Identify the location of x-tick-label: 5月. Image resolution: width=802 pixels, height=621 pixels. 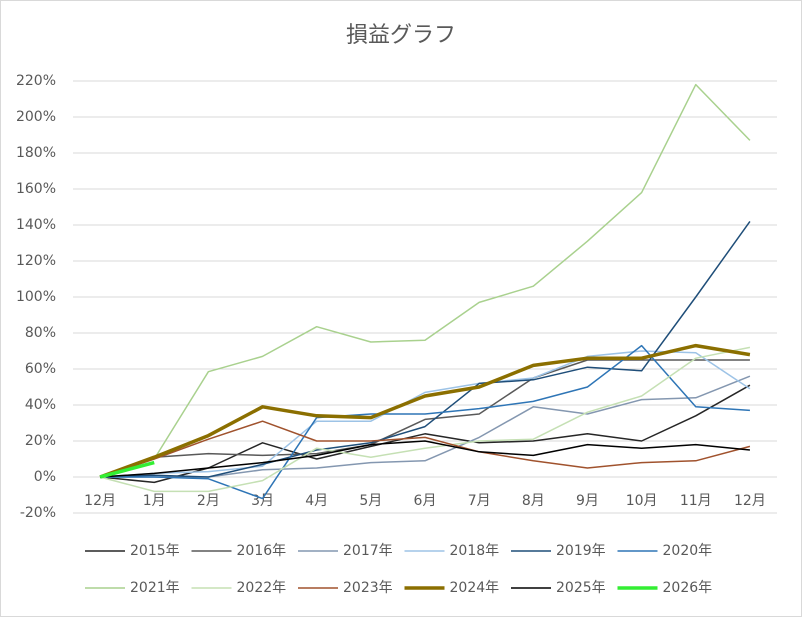
(370, 501).